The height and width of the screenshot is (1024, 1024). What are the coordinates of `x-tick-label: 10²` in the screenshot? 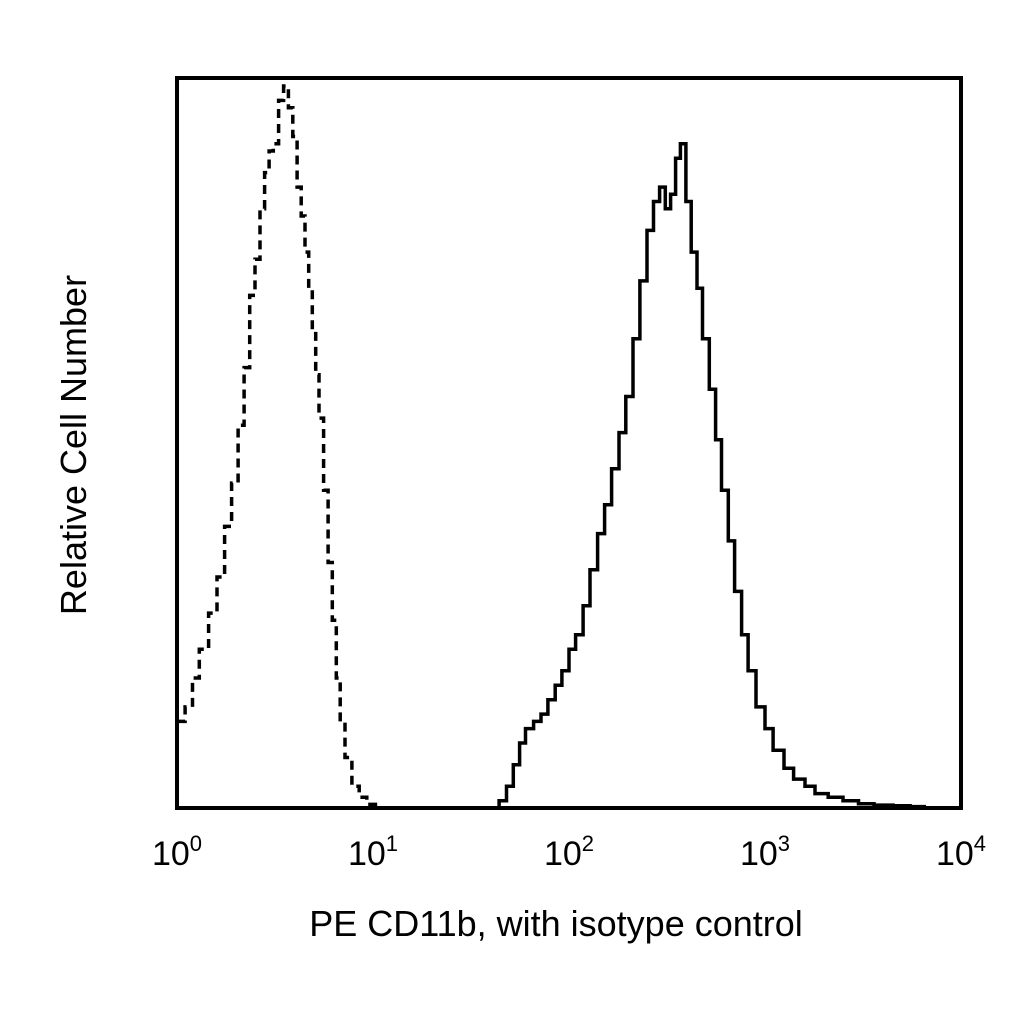 It's located at (569, 852).